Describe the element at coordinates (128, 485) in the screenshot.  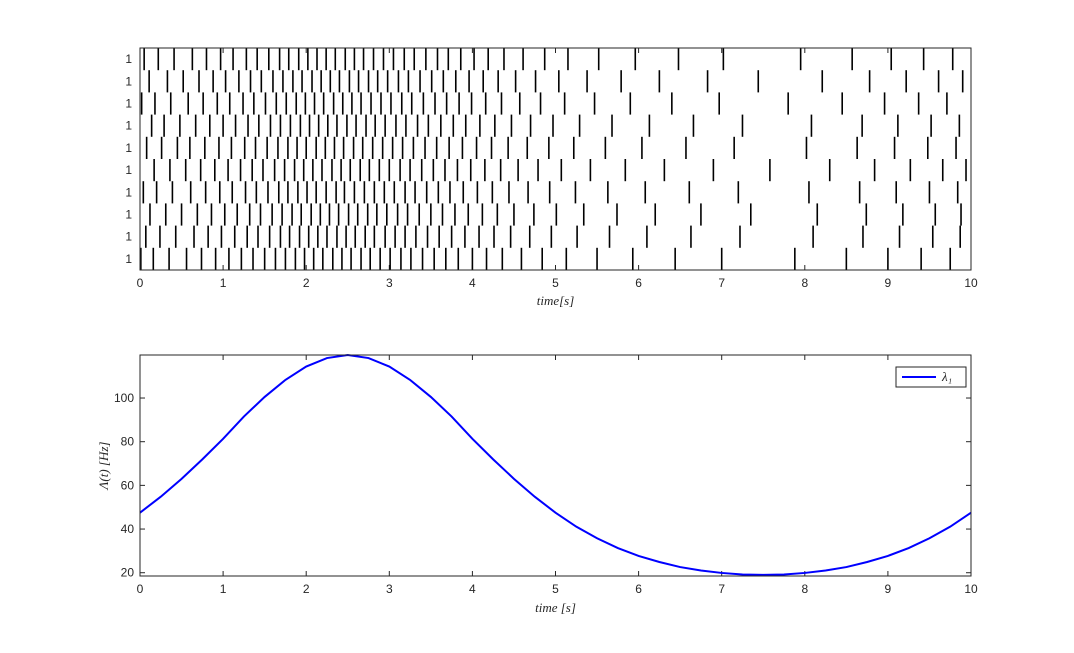
I see `y-tick-label: 60` at that location.